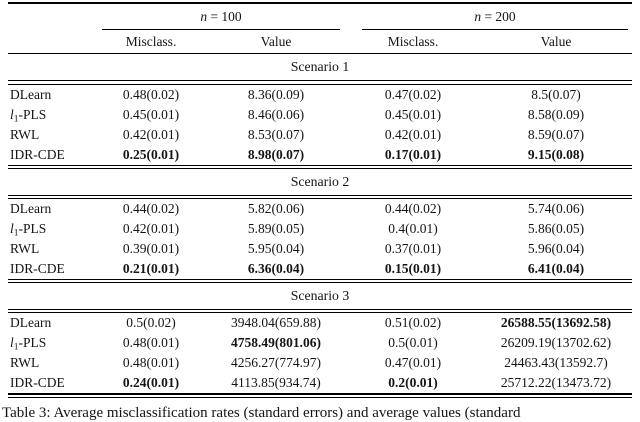  I want to click on scenario-title: Scenario 2, so click(320, 181).